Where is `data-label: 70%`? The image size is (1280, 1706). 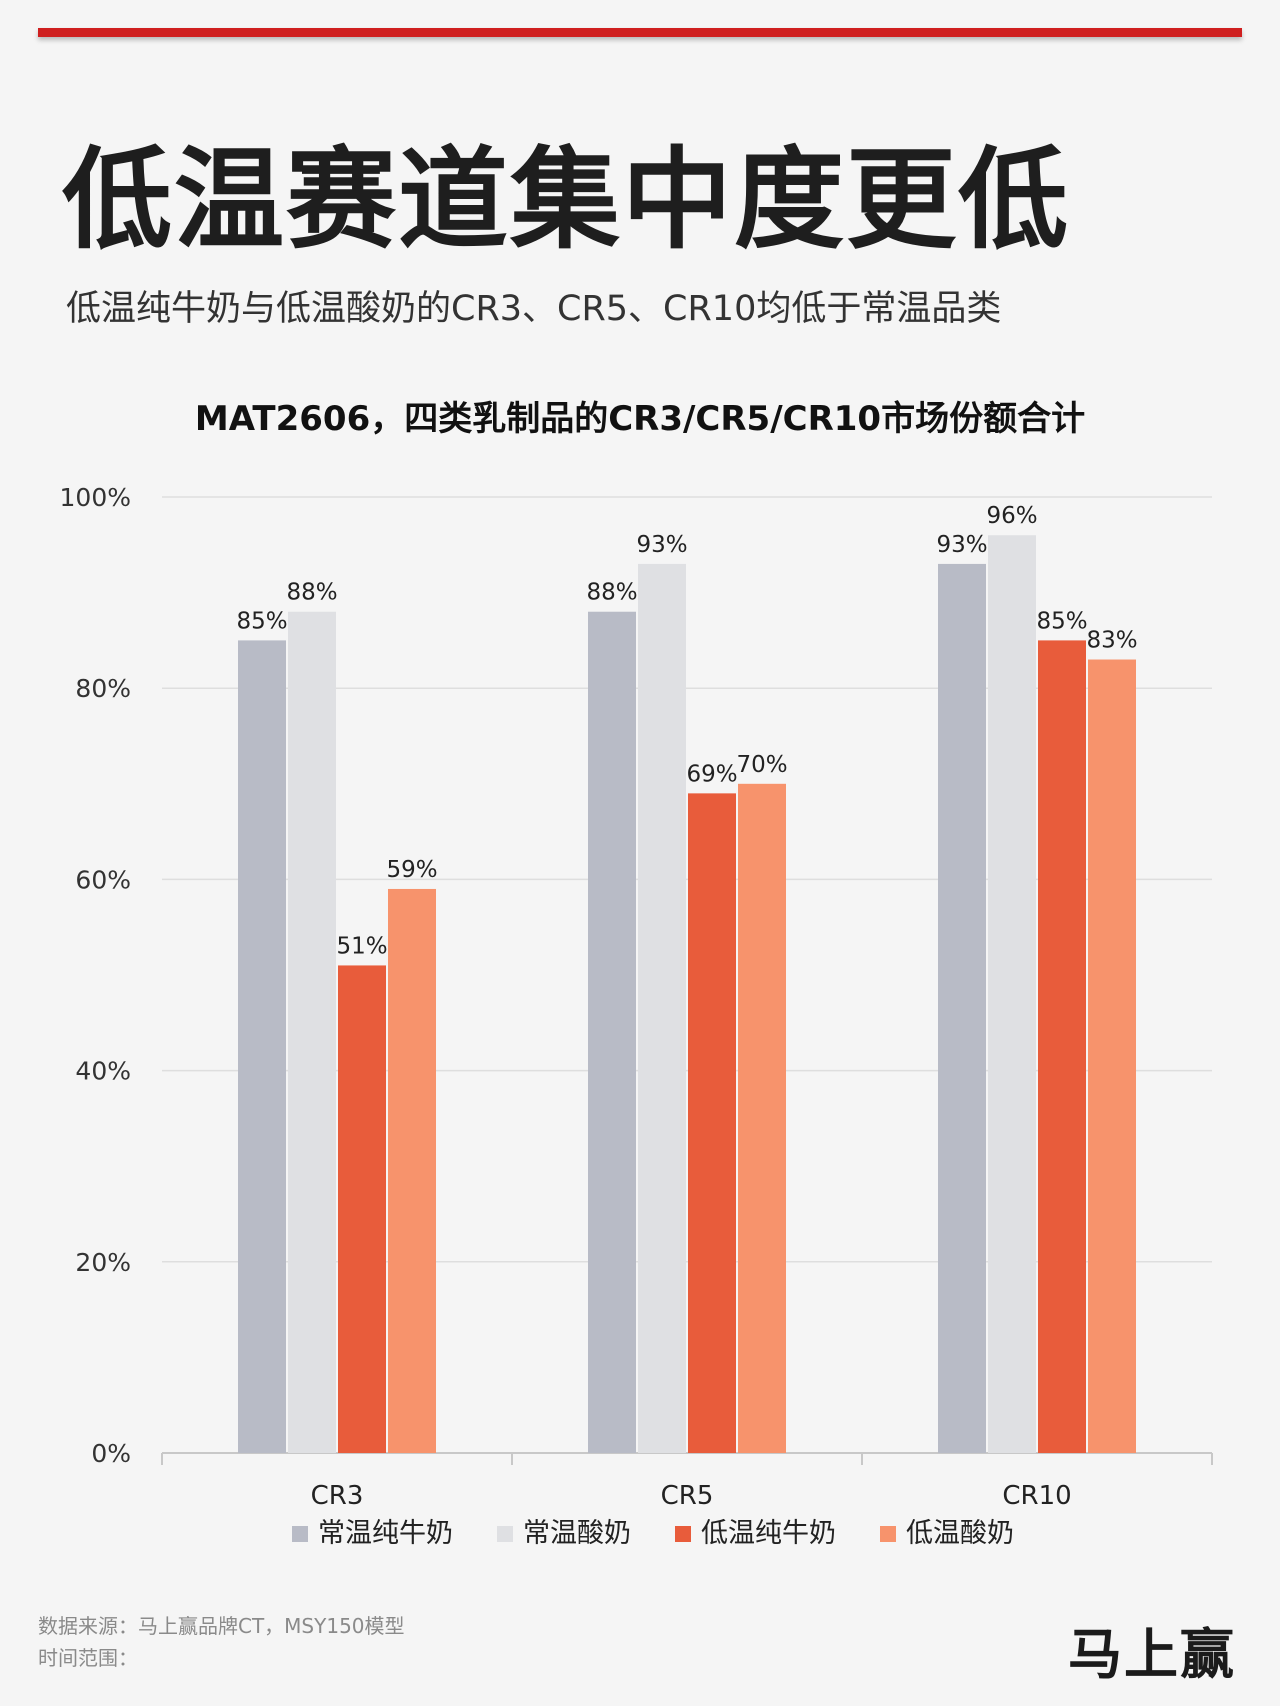
data-label: 70% is located at coordinates (761, 765).